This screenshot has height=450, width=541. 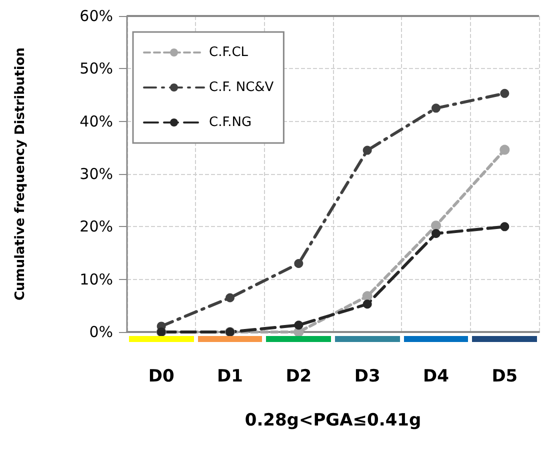 What do you see at coordinates (333, 420) in the screenshot?
I see `x-axis-title: 0.28g<PGA≤0.41g` at bounding box center [333, 420].